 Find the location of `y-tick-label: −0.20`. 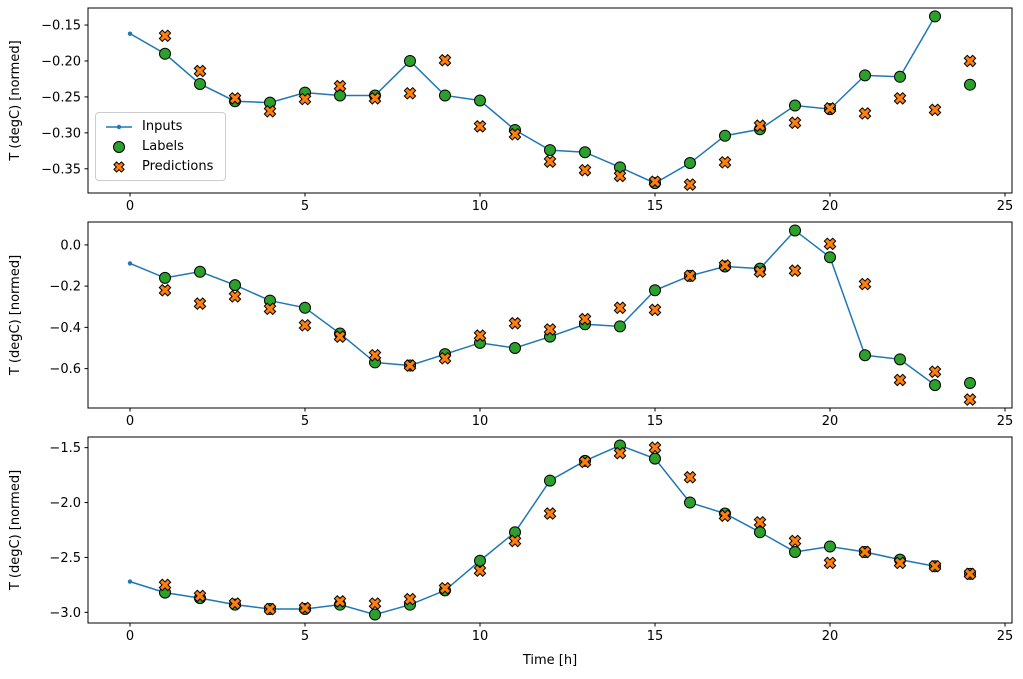

y-tick-label: −0.20 is located at coordinates (61, 61).